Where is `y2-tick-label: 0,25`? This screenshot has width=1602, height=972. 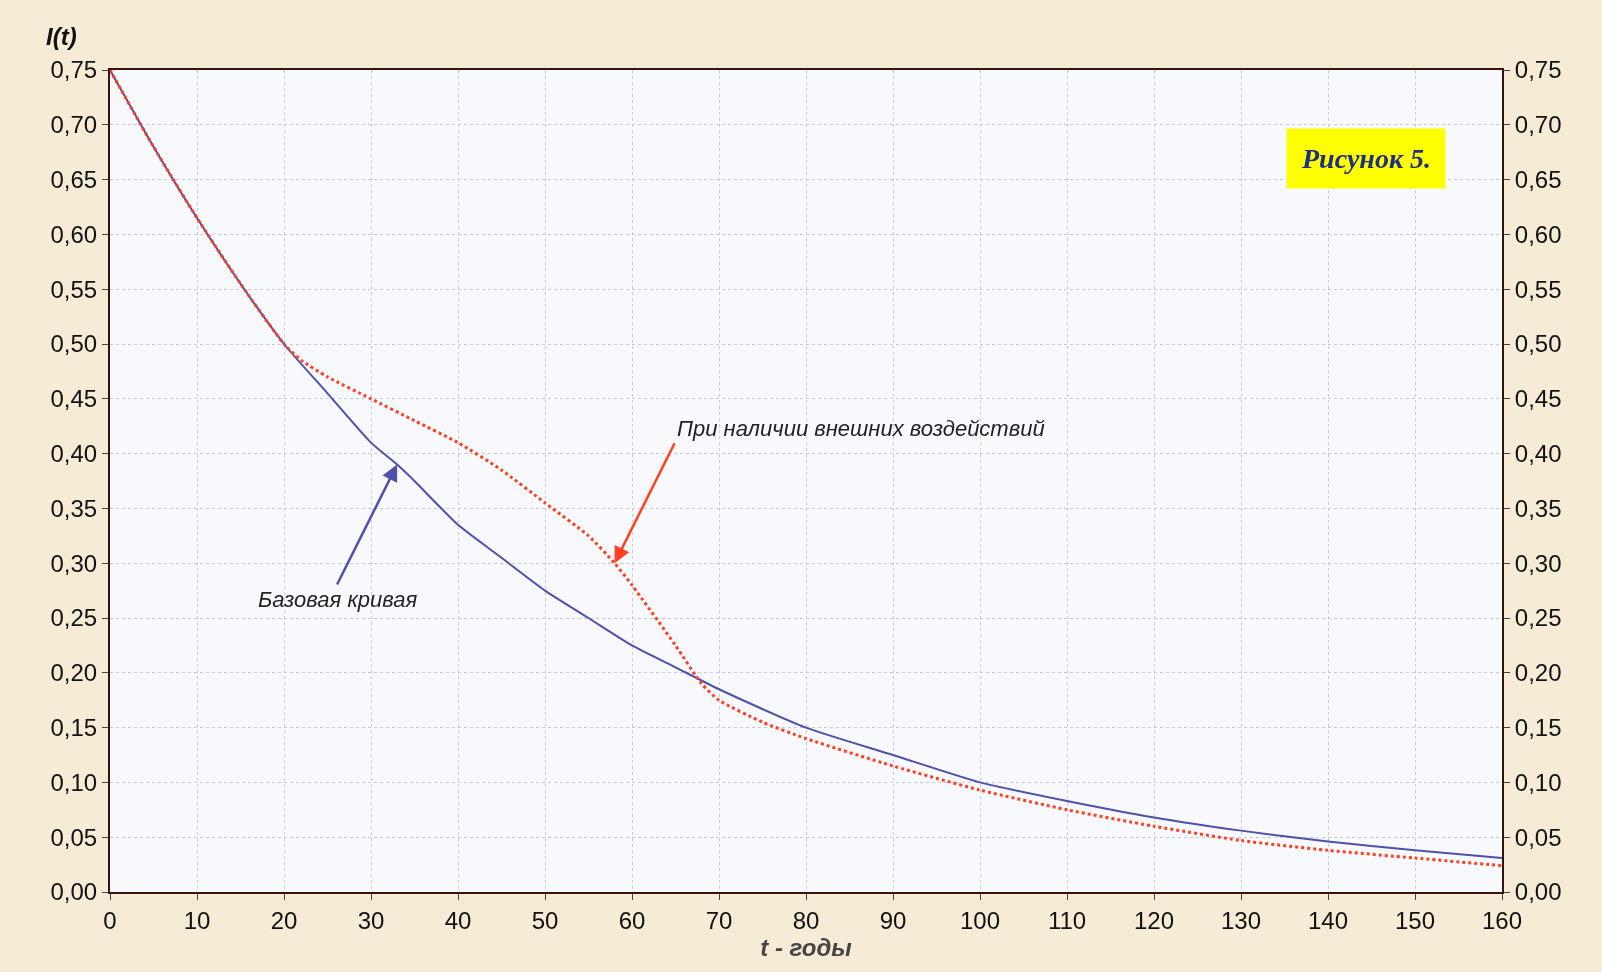
y2-tick-label: 0,25 is located at coordinates (1538, 618).